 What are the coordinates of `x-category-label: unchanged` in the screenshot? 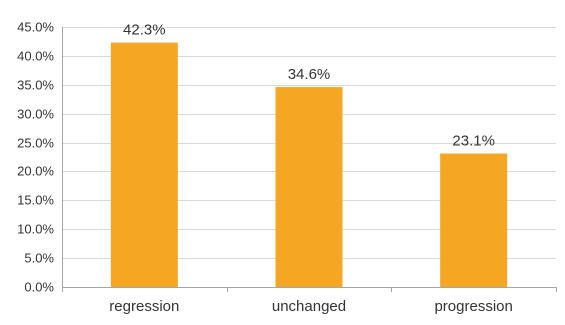 It's located at (309, 306).